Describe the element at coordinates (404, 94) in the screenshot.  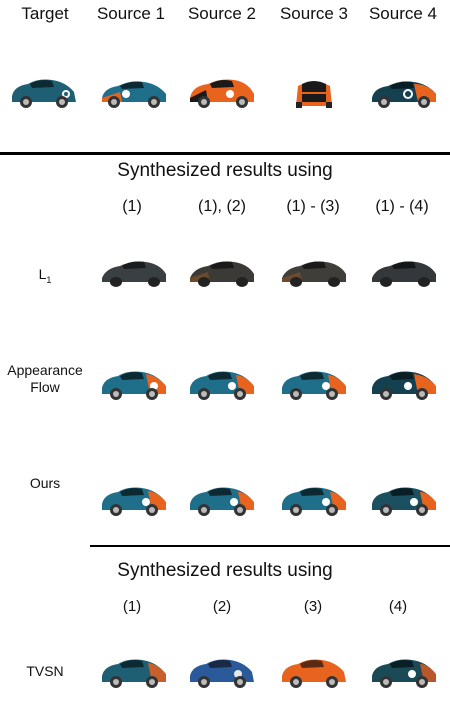
I see `car-source-4-image` at that location.